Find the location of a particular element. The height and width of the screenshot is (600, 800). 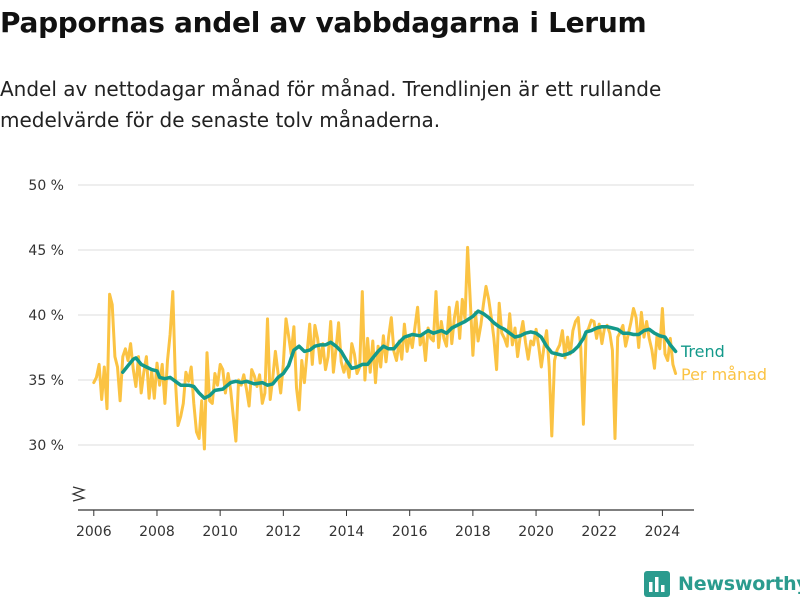

y-tick-label: 45 % is located at coordinates (46, 251).